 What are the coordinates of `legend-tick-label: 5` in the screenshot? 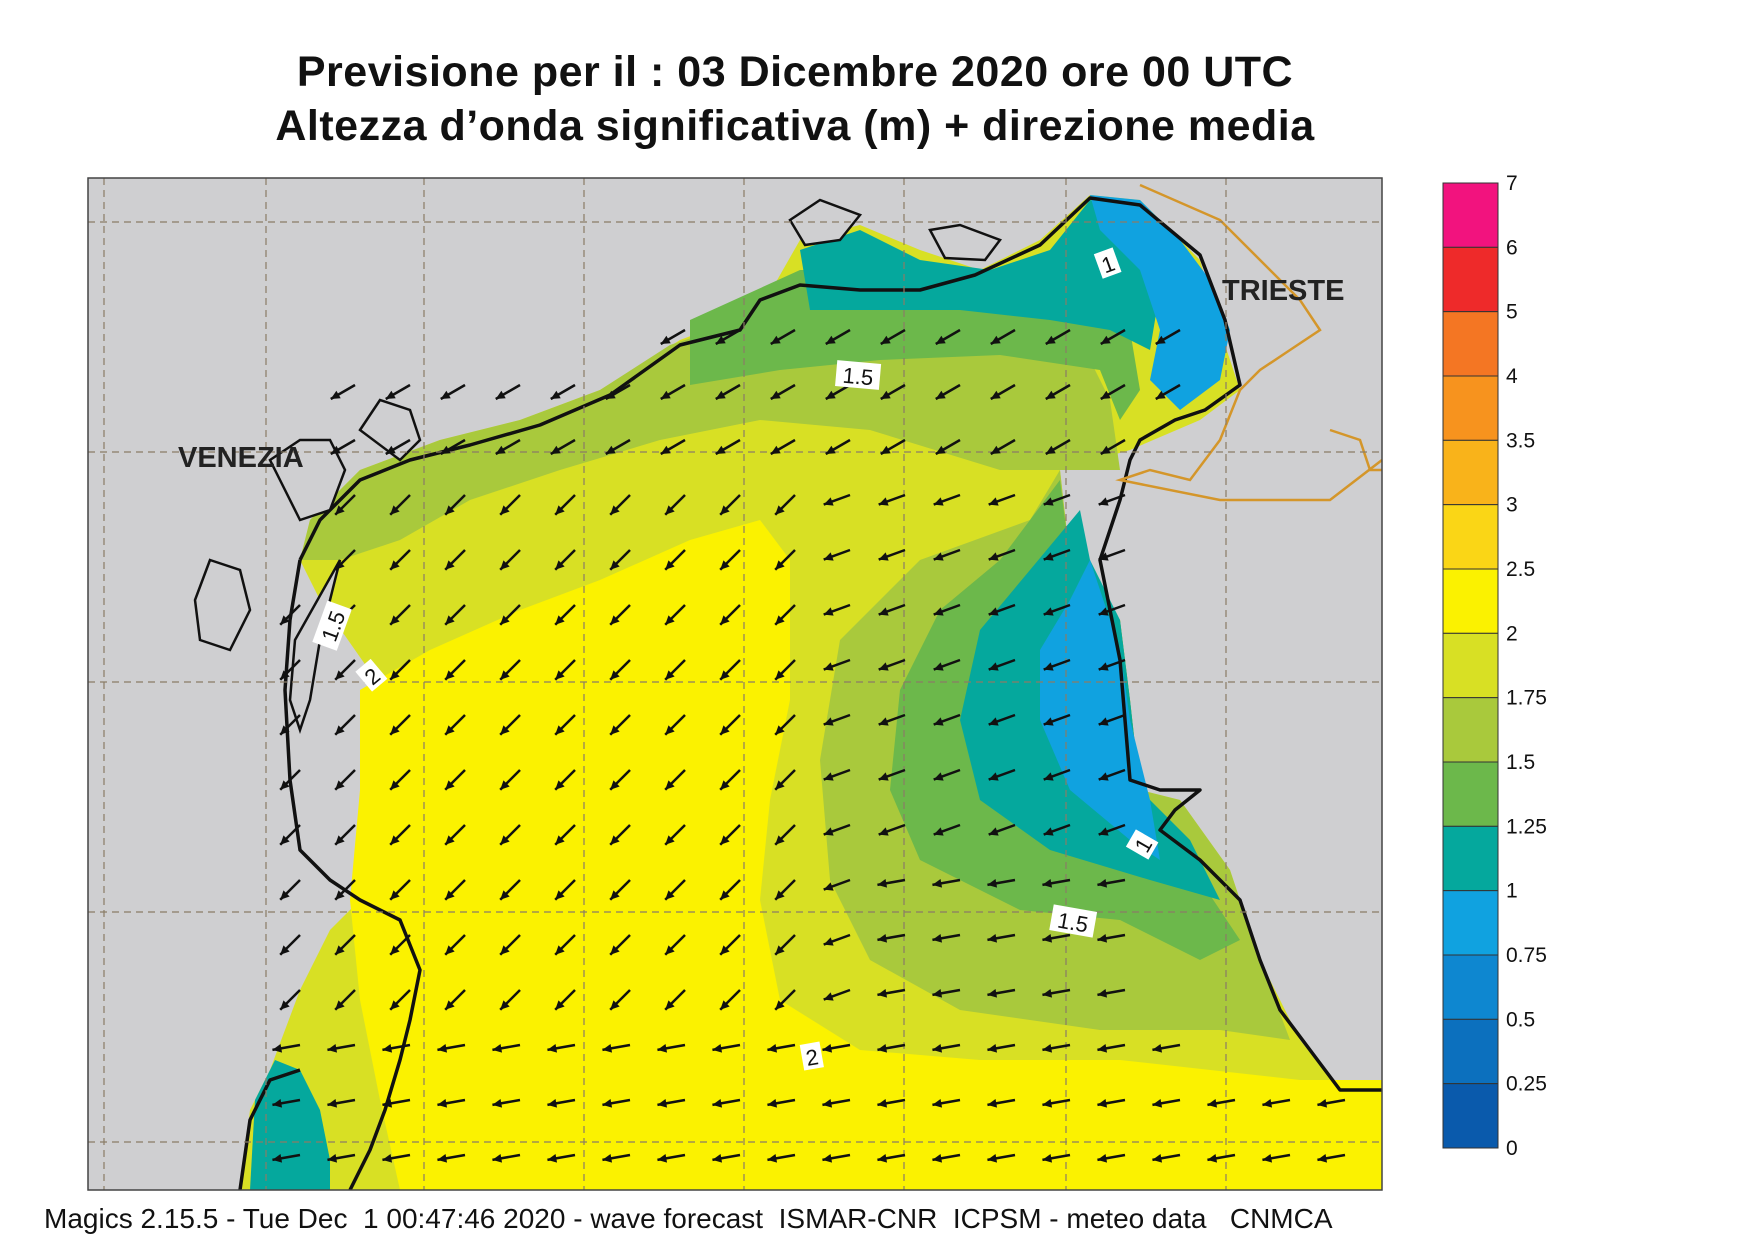 It's located at (1512, 312).